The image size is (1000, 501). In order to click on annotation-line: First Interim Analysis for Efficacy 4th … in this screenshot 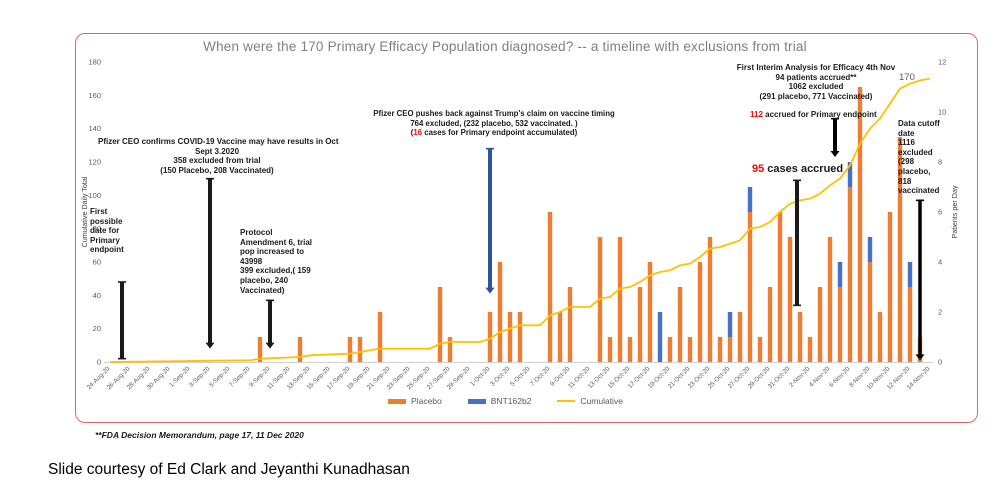, I will do `click(816, 67)`.